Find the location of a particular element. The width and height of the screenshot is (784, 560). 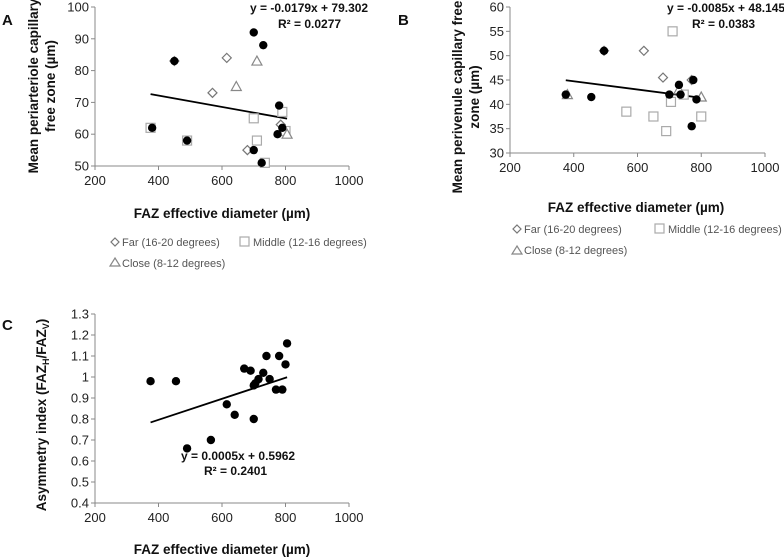

panel-c-x-tick-label: 200 is located at coordinates (95, 517).